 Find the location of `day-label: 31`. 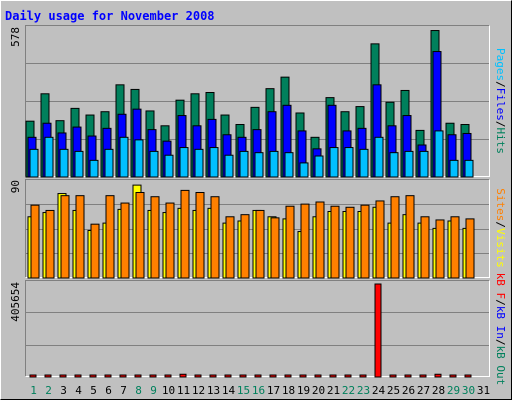

day-label: 31 is located at coordinates (483, 390).